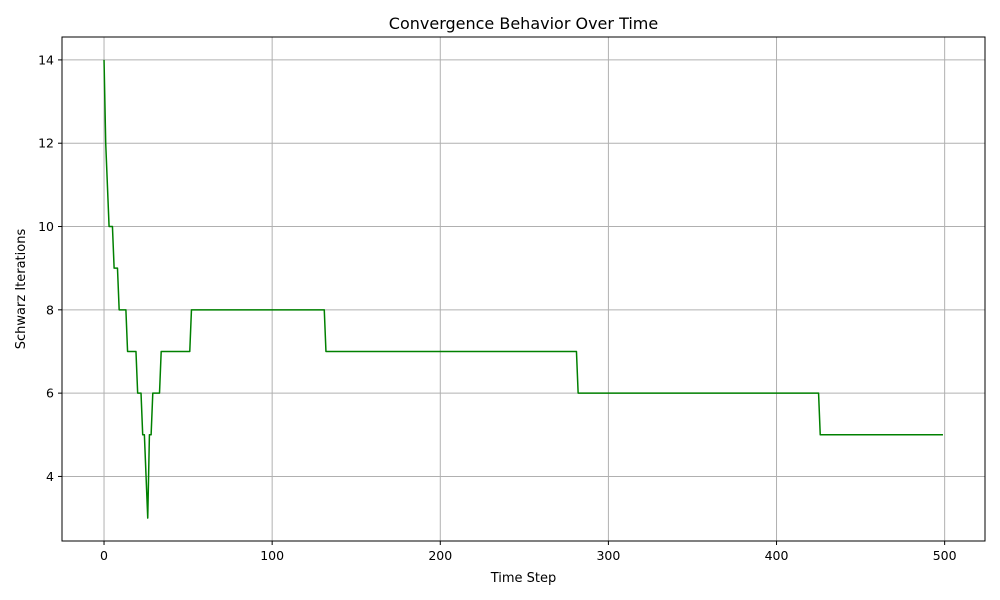  Describe the element at coordinates (50, 393) in the screenshot. I see `y-tick-label: 6` at that location.